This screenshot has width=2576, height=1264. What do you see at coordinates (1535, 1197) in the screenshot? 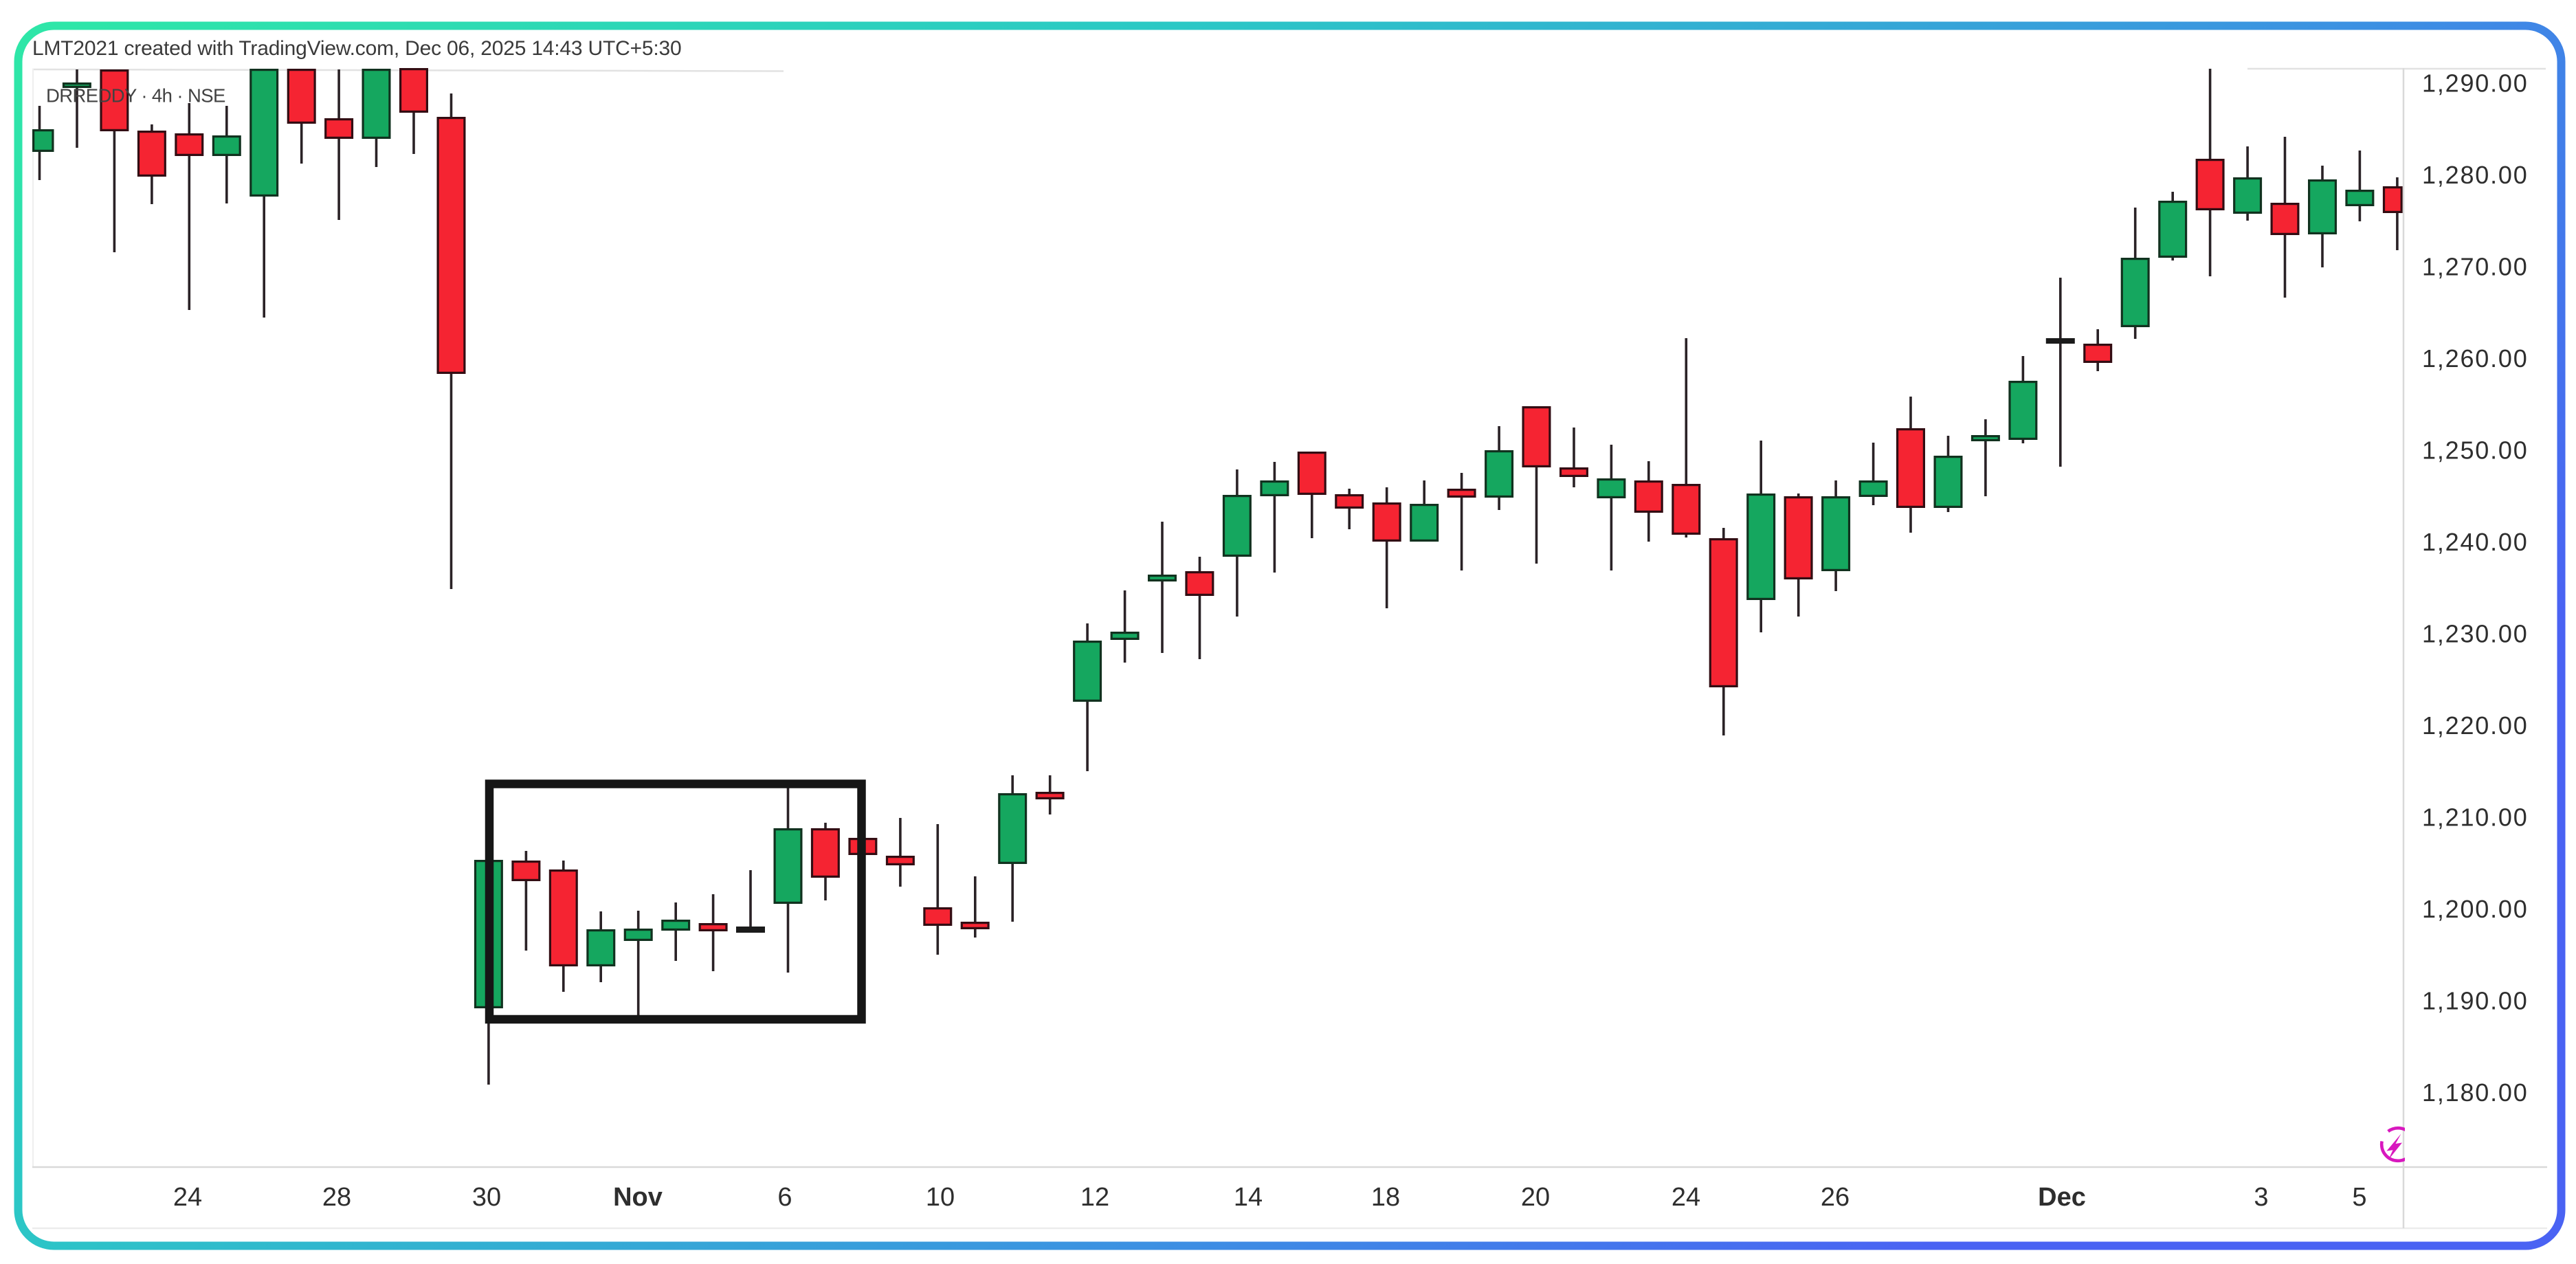
I see `svg-text: 20` at bounding box center [1535, 1197].